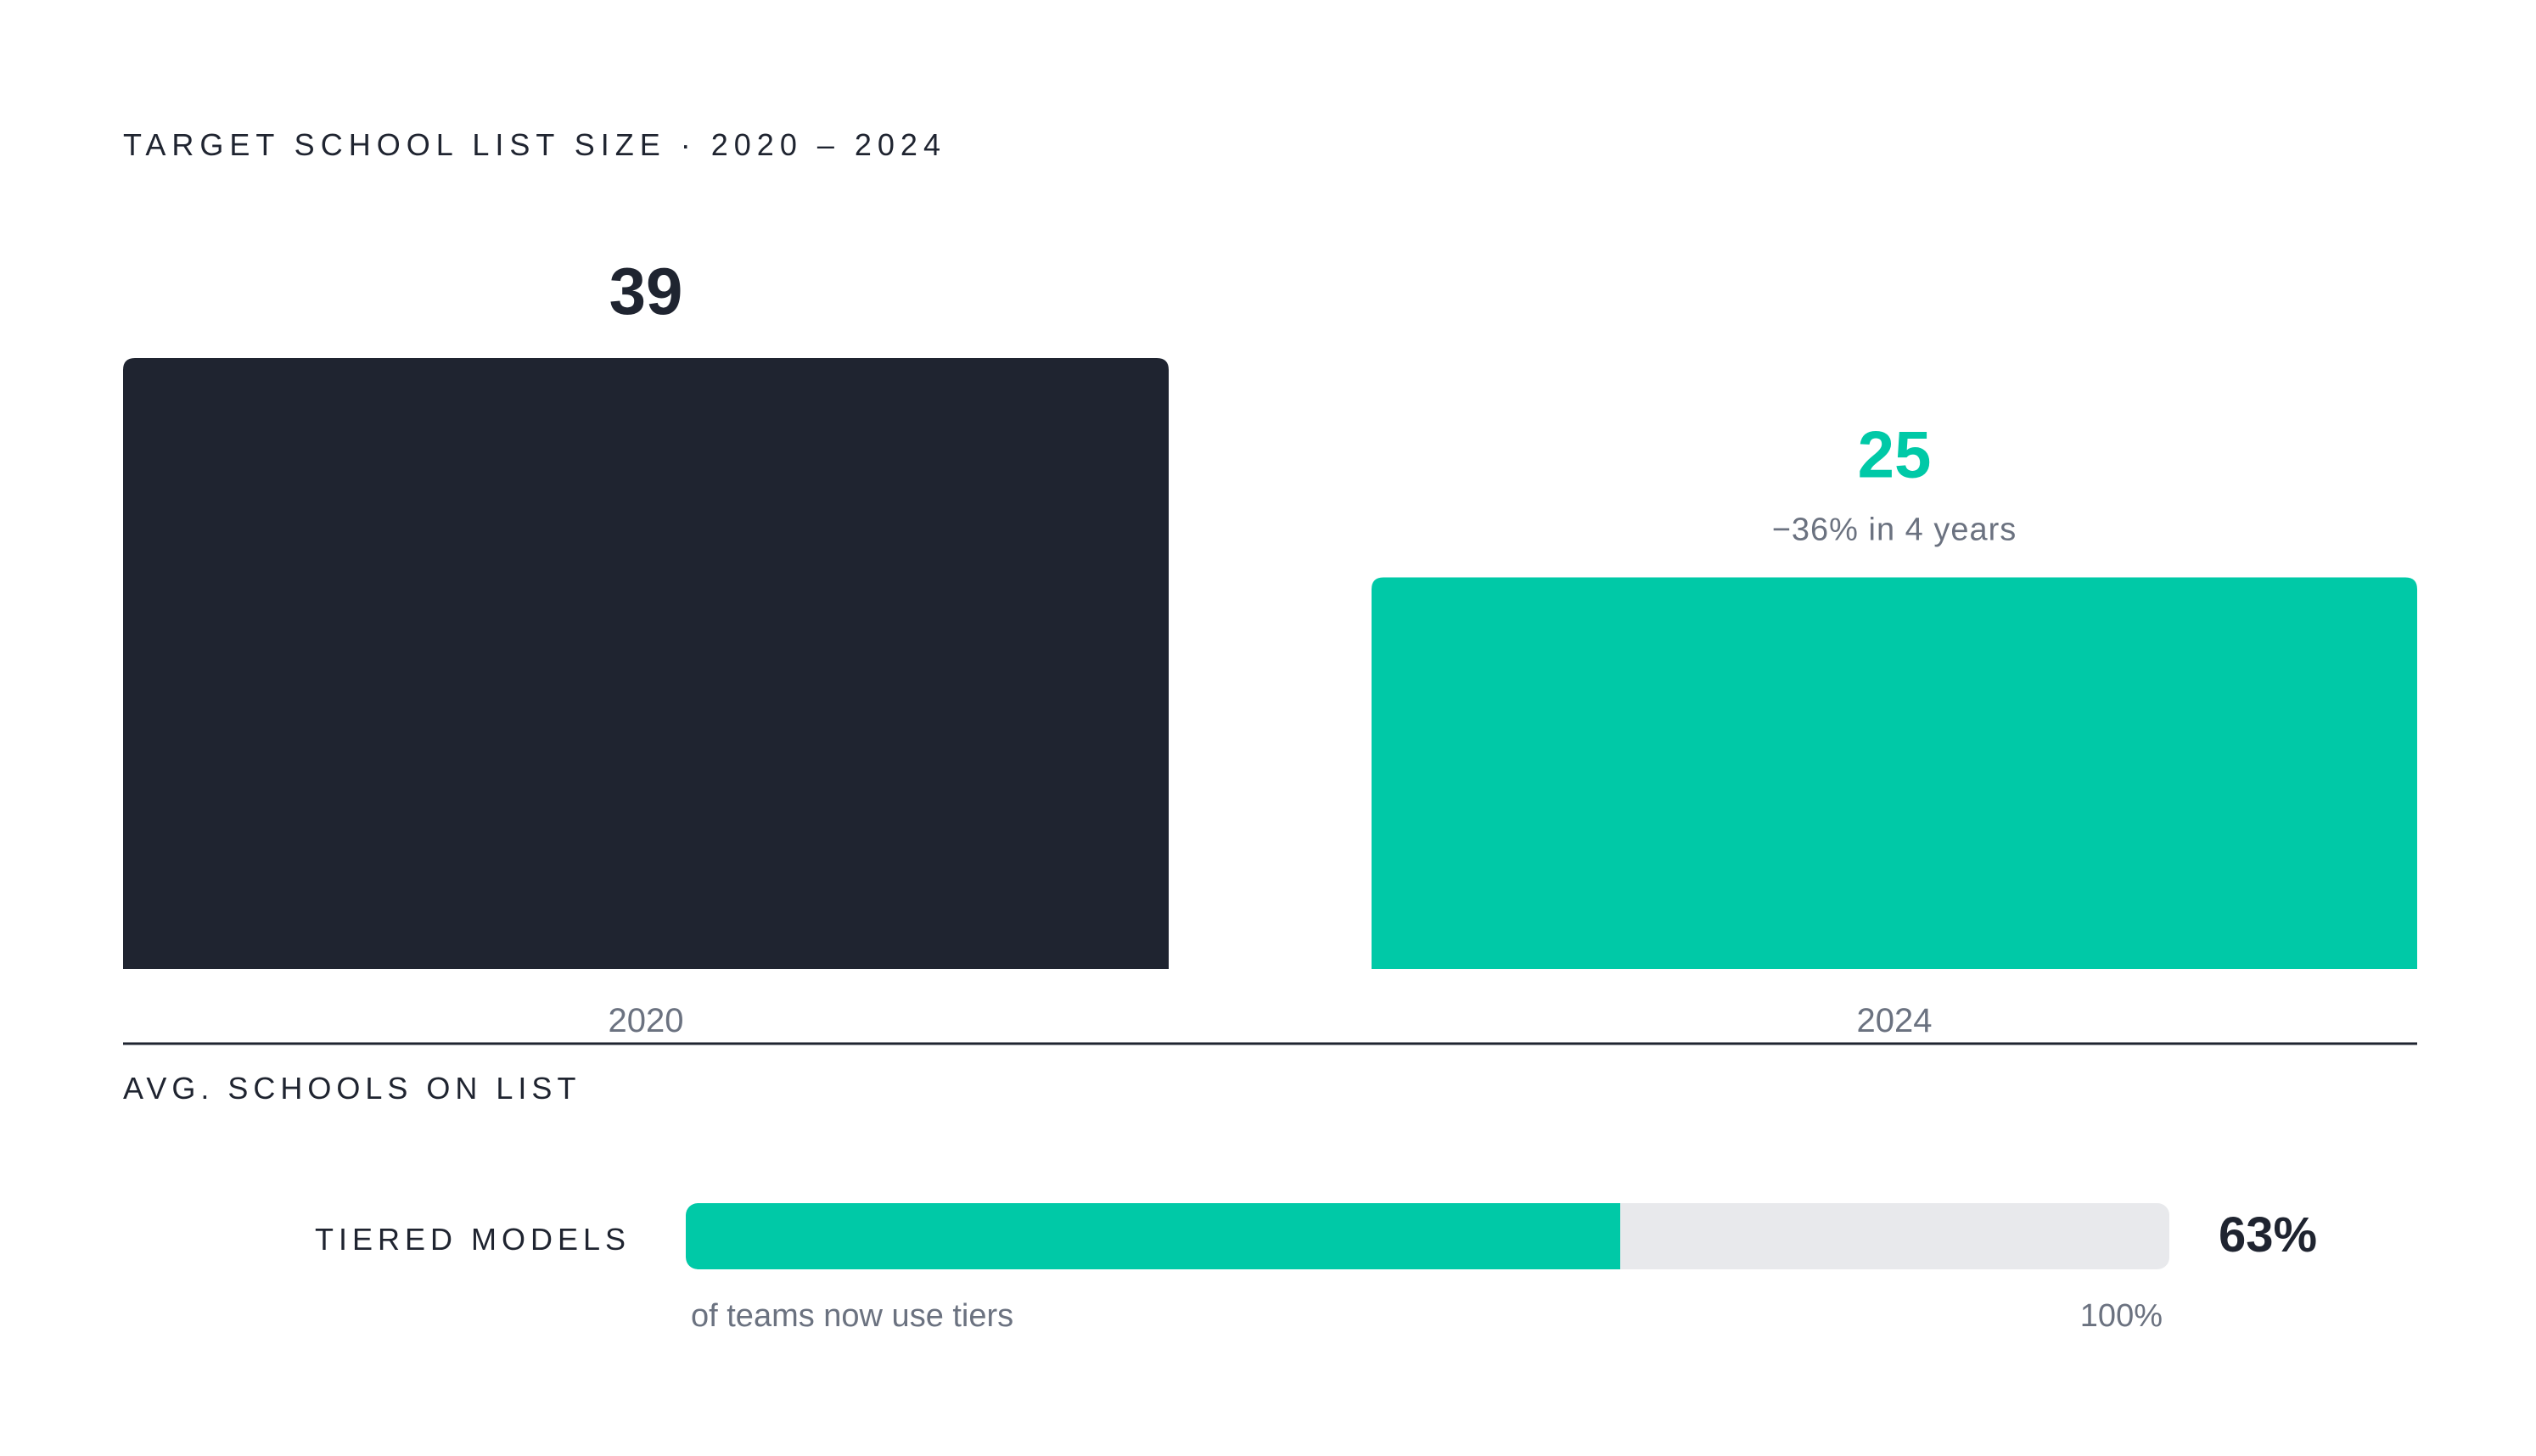 The width and height of the screenshot is (2536, 1456). Describe the element at coordinates (1895, 454) in the screenshot. I see `data-label-2024: 25` at that location.